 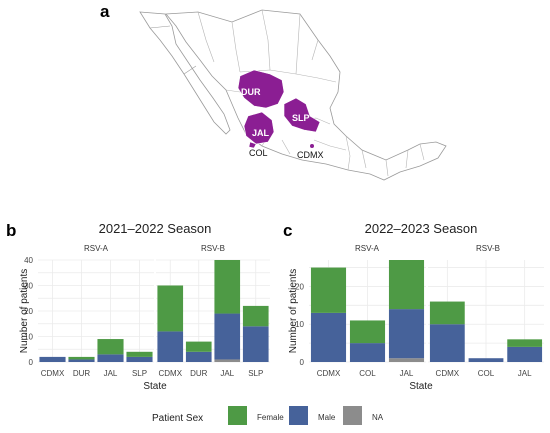 What do you see at coordinates (110, 347) in the screenshot?
I see `bar-b-rsv-a-jal-female` at bounding box center [110, 347].